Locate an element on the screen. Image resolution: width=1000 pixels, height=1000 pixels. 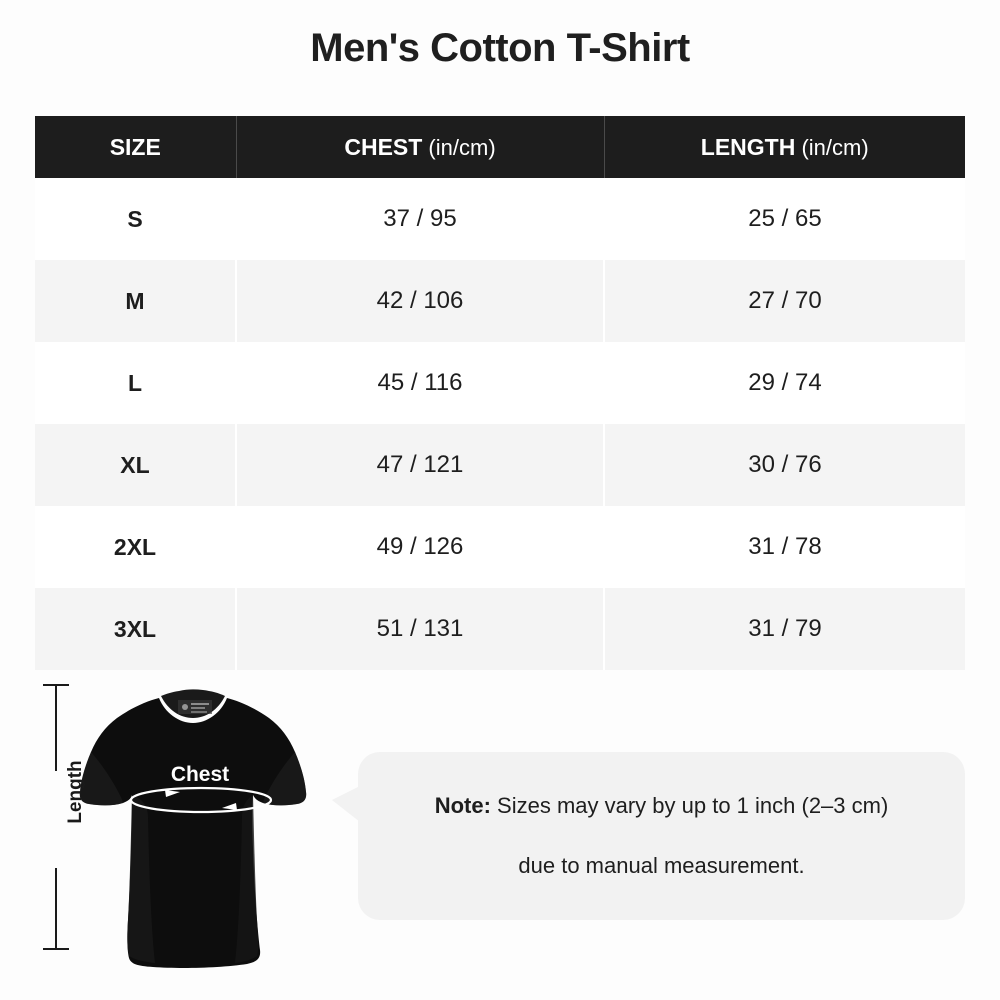
tshirt-illustration: Chest Length is located at coordinates (195, 823).